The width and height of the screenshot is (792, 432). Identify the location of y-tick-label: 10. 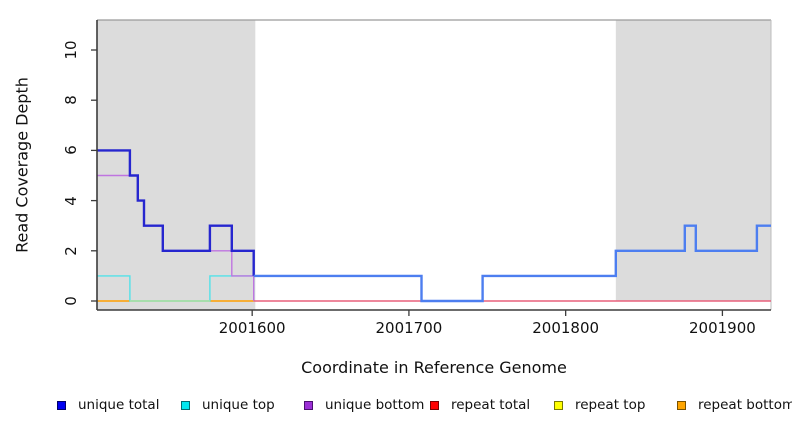
(71, 50).